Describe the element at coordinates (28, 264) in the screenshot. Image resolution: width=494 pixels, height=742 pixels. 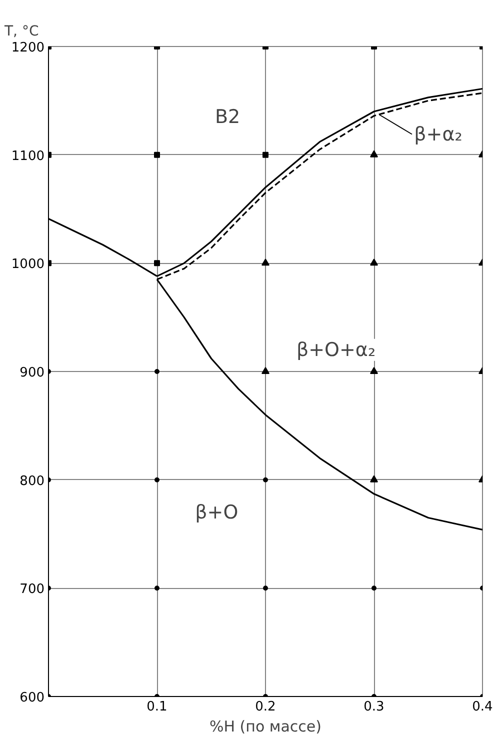
I see `y-tick-label: 1000` at that location.